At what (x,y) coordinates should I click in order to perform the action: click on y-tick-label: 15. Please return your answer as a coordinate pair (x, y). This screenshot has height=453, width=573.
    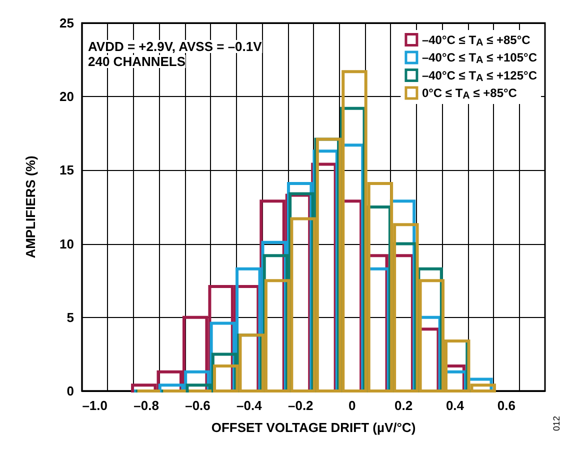
    Looking at the image, I should click on (67, 170).